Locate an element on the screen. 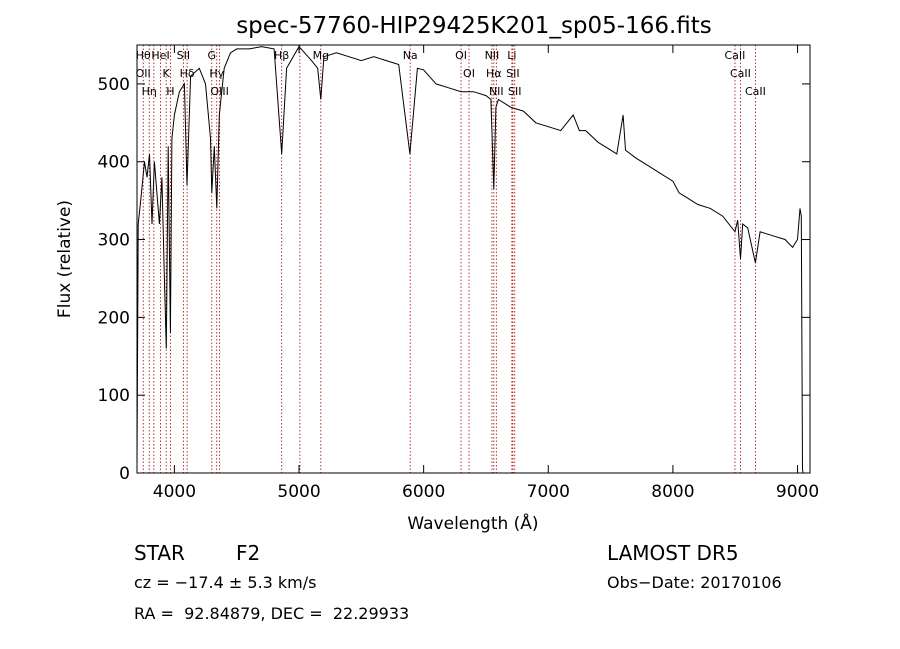  line-label-5: H is located at coordinates (170, 91).